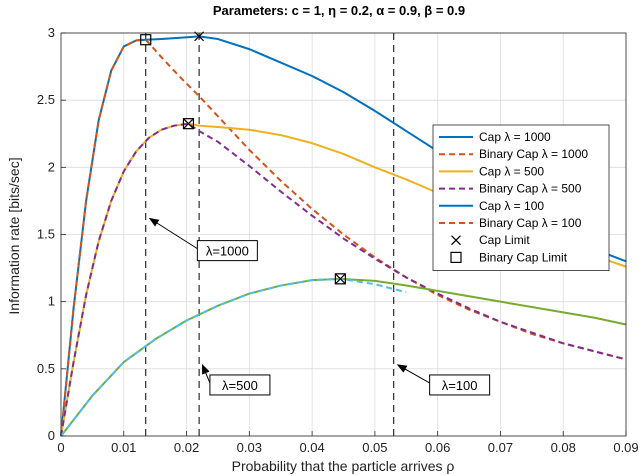 Image resolution: width=641 pixels, height=476 pixels. What do you see at coordinates (374, 447) in the screenshot?
I see `x-tick-label: 0.05` at bounding box center [374, 447].